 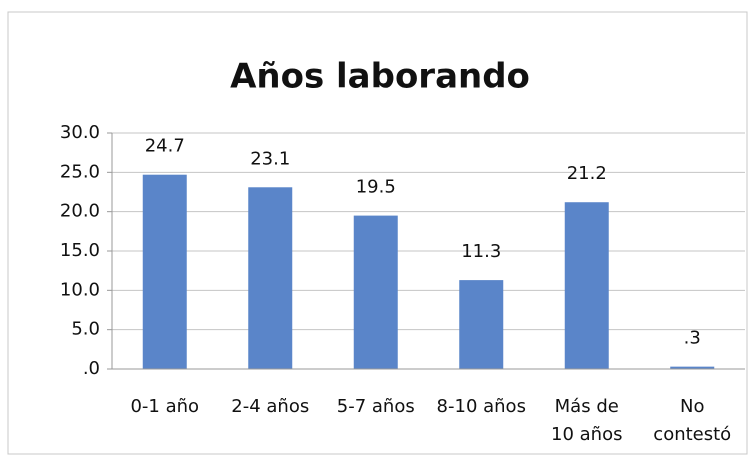 I want to click on y-tick-label: 25.0, so click(x=80, y=171).